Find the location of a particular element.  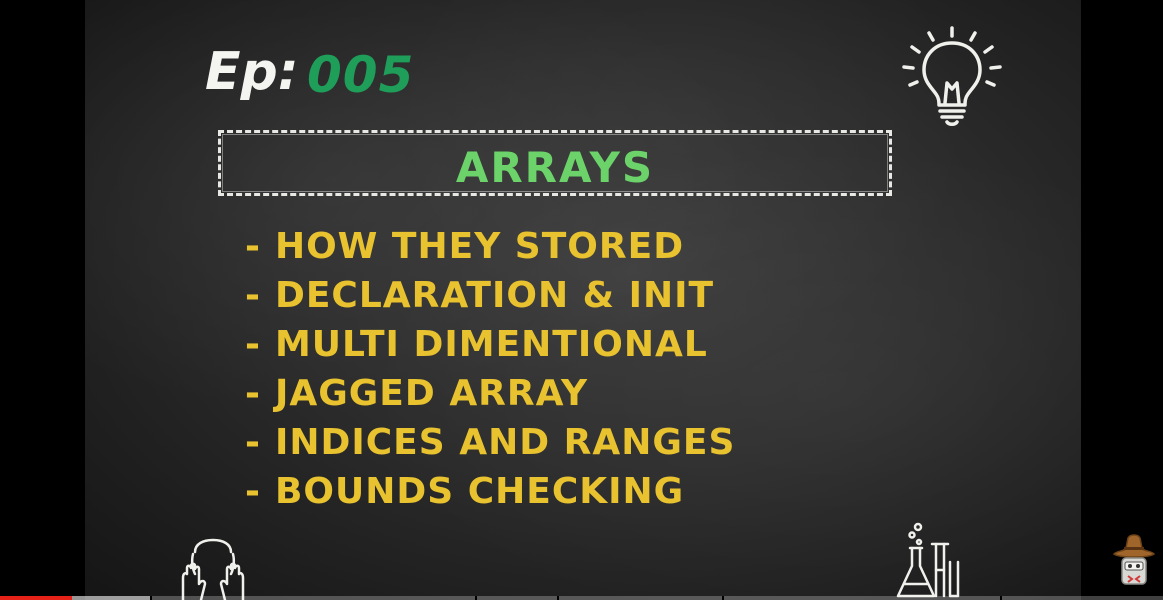

progress-played is located at coordinates (36, 598).